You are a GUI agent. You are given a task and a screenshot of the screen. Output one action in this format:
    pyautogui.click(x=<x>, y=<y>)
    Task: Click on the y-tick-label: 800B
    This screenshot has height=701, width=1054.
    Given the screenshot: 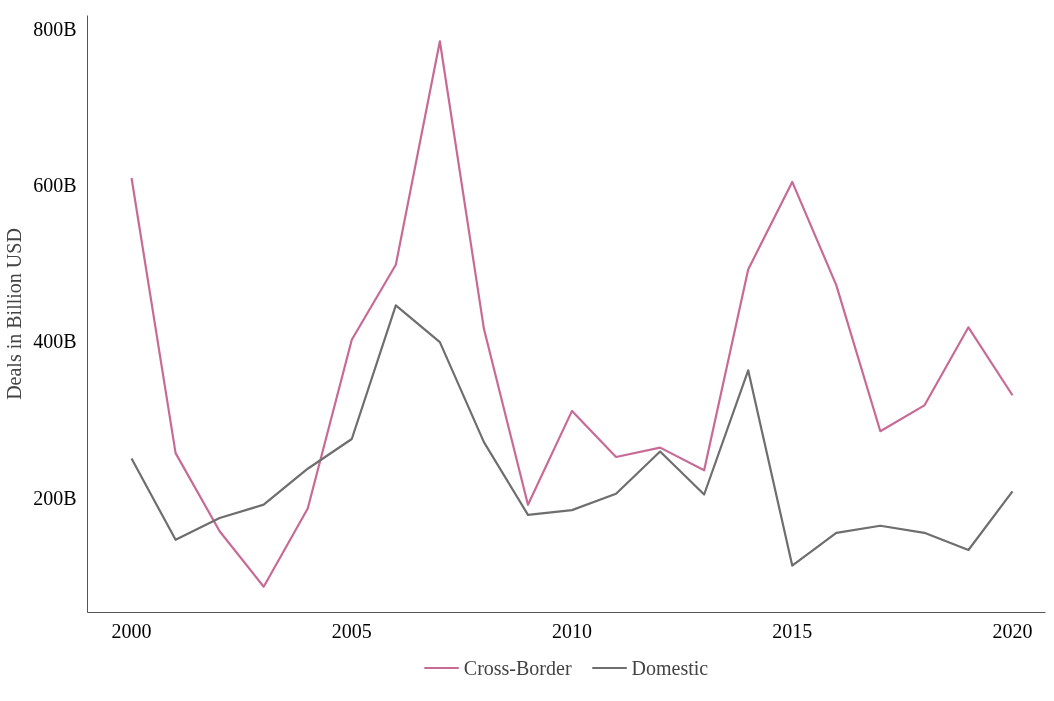 What is the action you would take?
    pyautogui.click(x=55, y=28)
    